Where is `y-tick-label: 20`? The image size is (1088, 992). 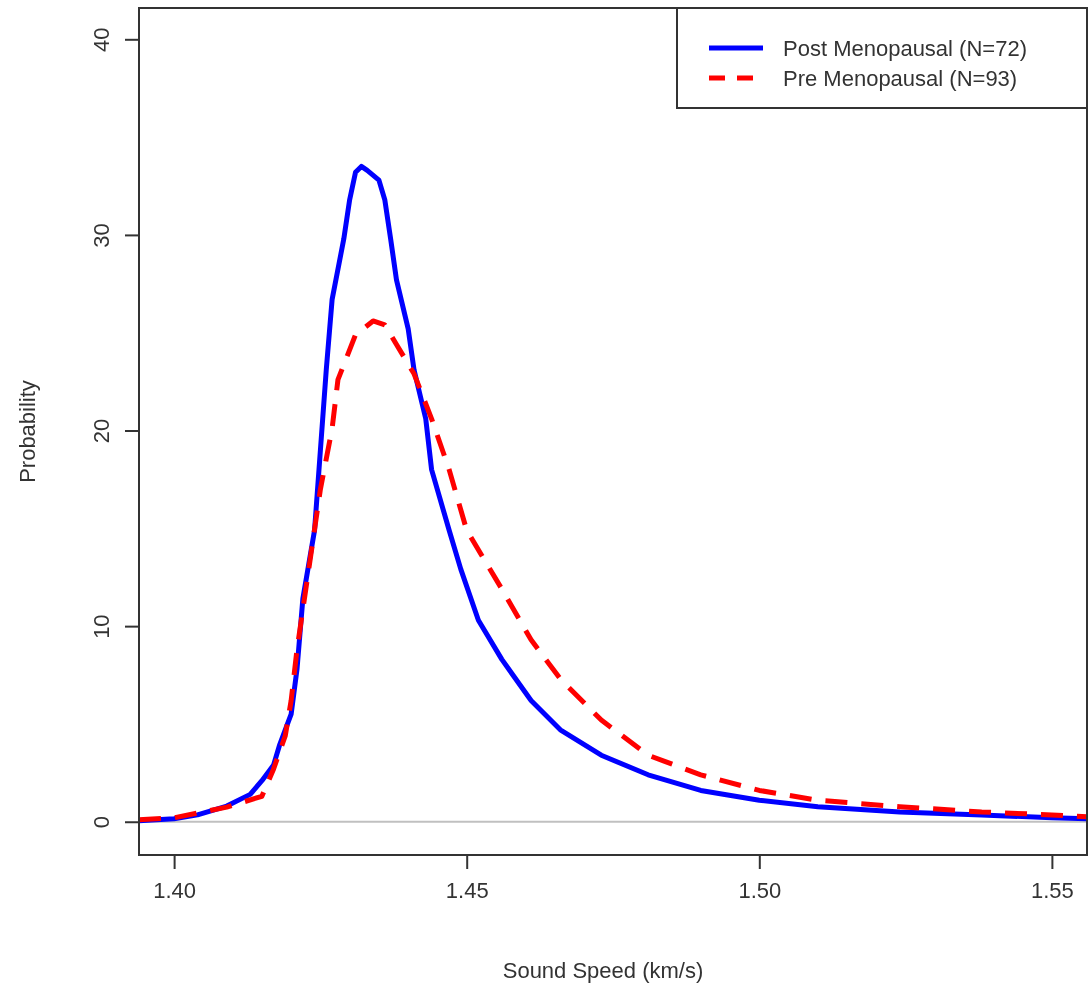 y-tick-label: 20 is located at coordinates (101, 431).